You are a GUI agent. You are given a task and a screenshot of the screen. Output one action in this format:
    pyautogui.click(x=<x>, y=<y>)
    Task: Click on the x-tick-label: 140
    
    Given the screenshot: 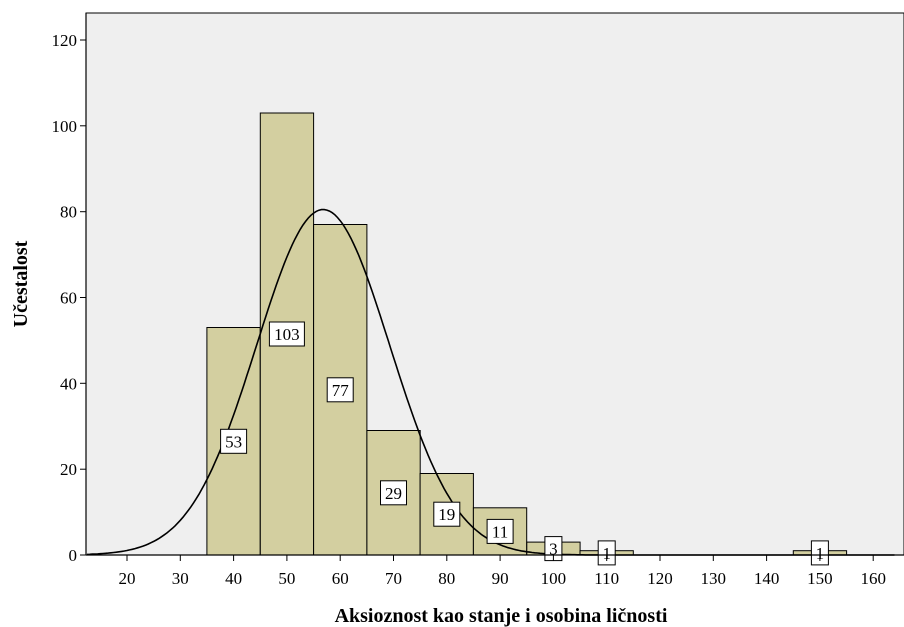 What is the action you would take?
    pyautogui.click(x=767, y=578)
    